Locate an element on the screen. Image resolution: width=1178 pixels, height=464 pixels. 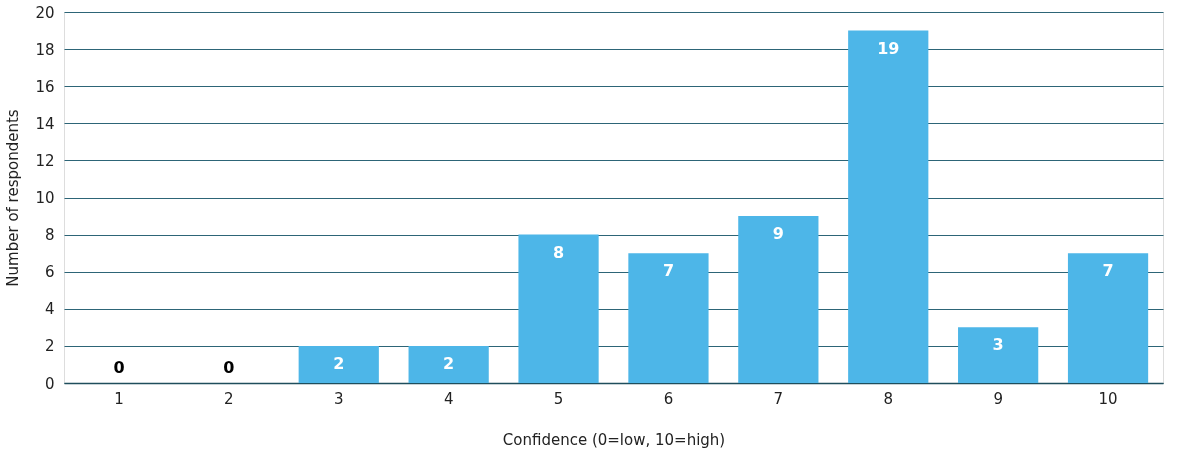
y-tick-label: 16 is located at coordinates (45, 86).